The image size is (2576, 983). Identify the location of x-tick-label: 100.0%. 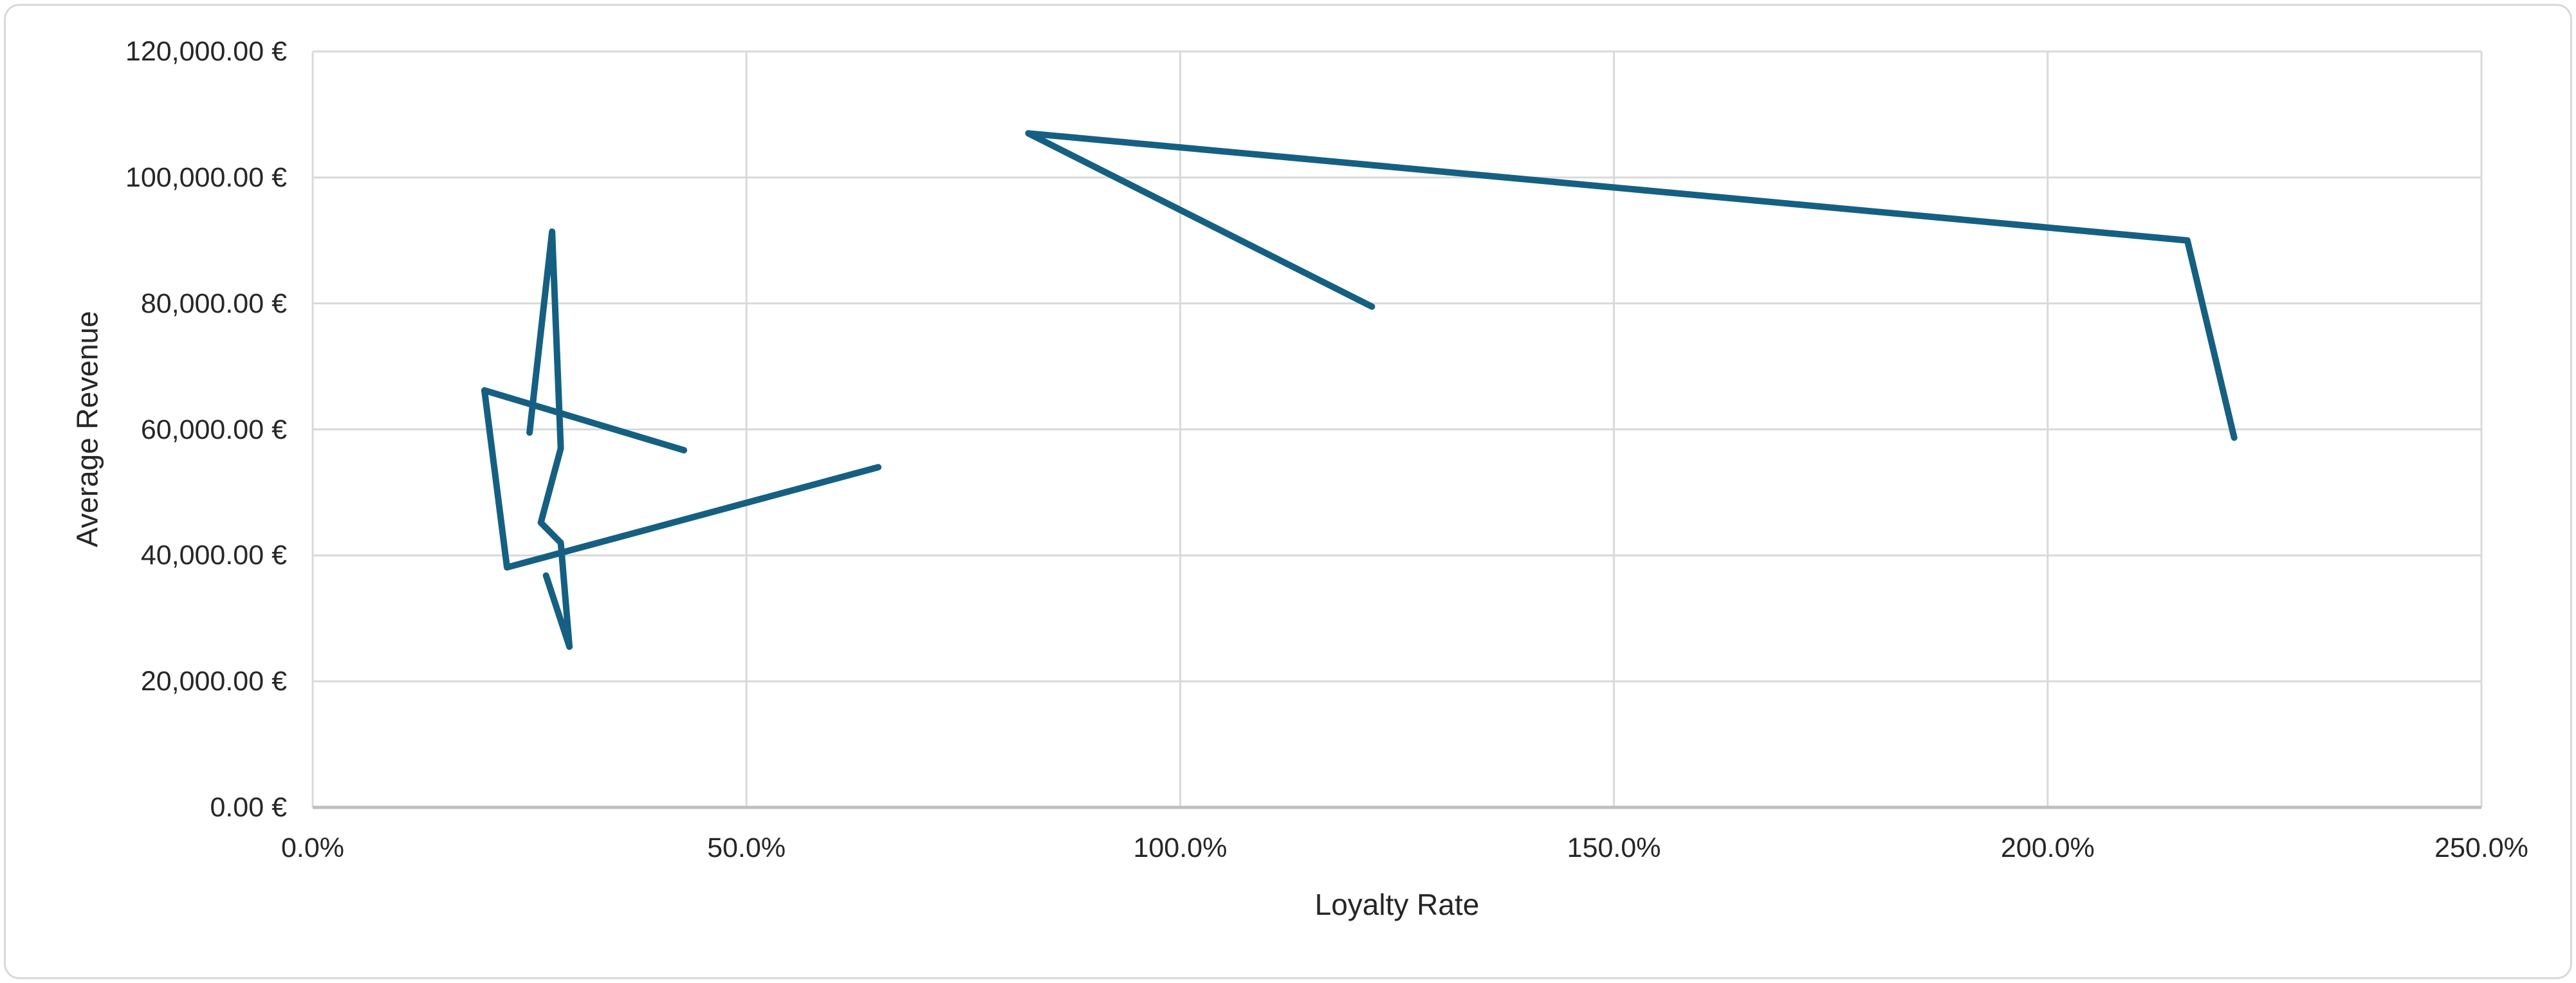
(1180, 847).